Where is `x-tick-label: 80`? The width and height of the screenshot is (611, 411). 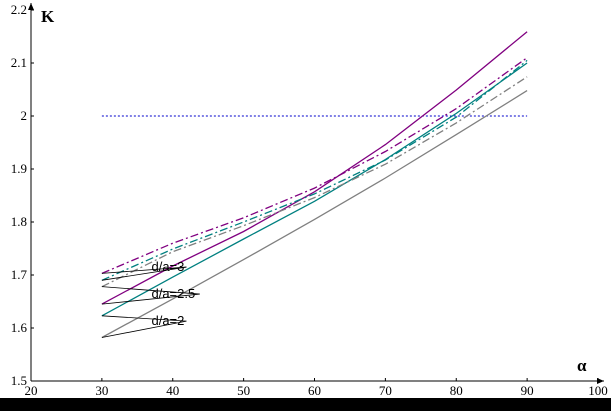
x-tick-label: 80 is located at coordinates (456, 390).